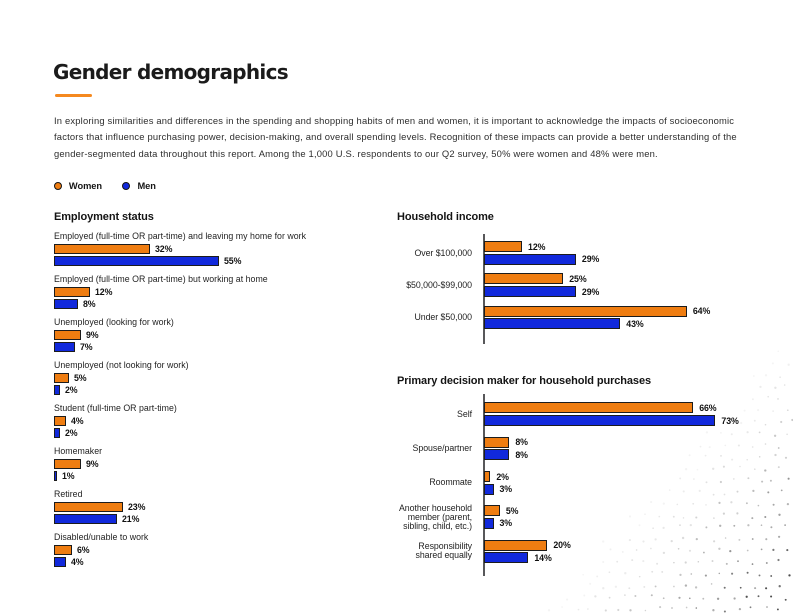 This screenshot has width=793, height=613. Describe the element at coordinates (443, 555) in the screenshot. I see `category-label-line: shared equally` at that location.